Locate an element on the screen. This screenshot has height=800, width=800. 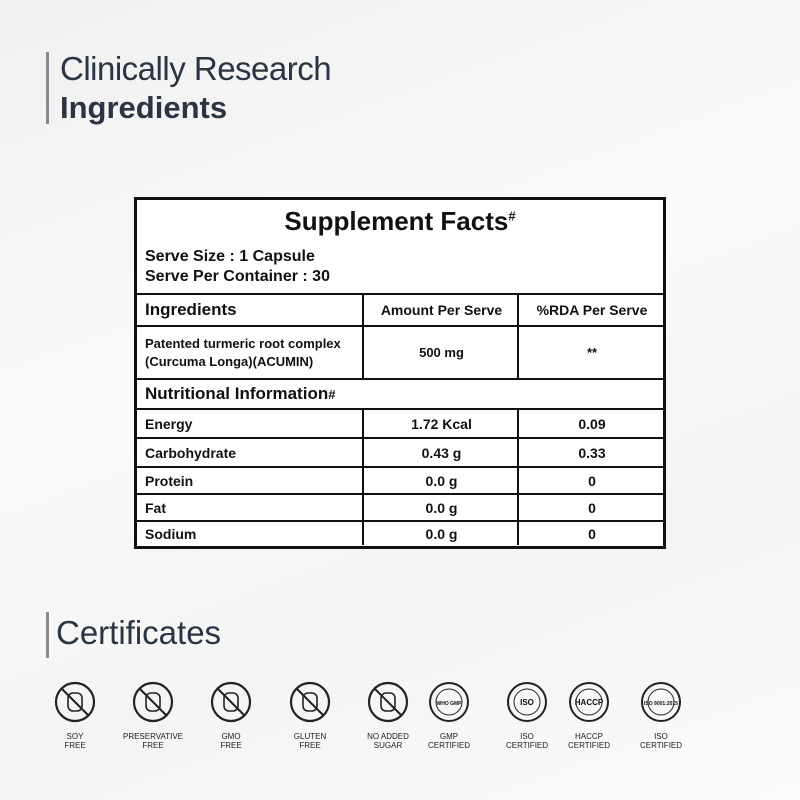
certificate-icon: ISO 9001:2015 is located at coordinates (661, 702).